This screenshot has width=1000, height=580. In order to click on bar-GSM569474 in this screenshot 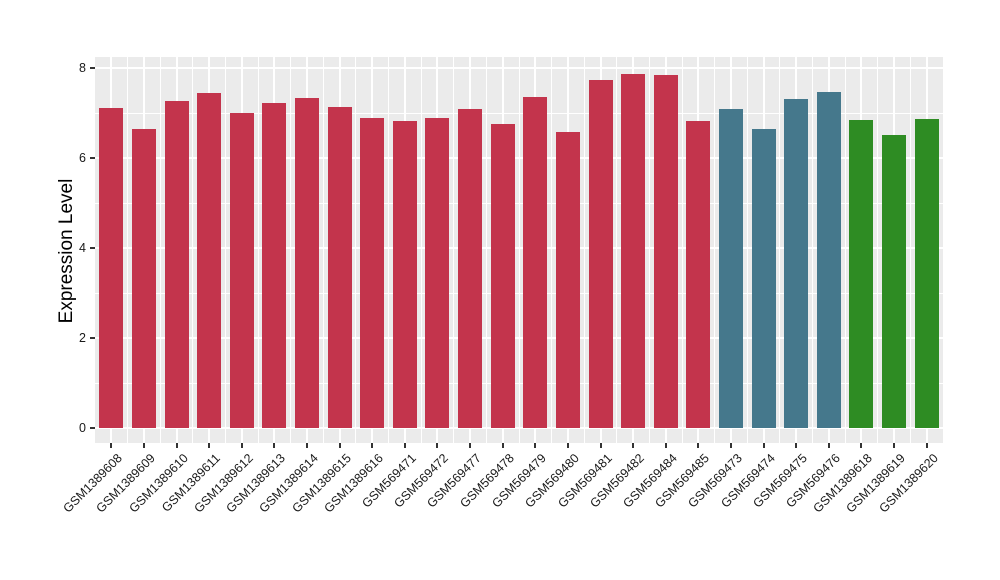, I will do `click(763, 278)`.